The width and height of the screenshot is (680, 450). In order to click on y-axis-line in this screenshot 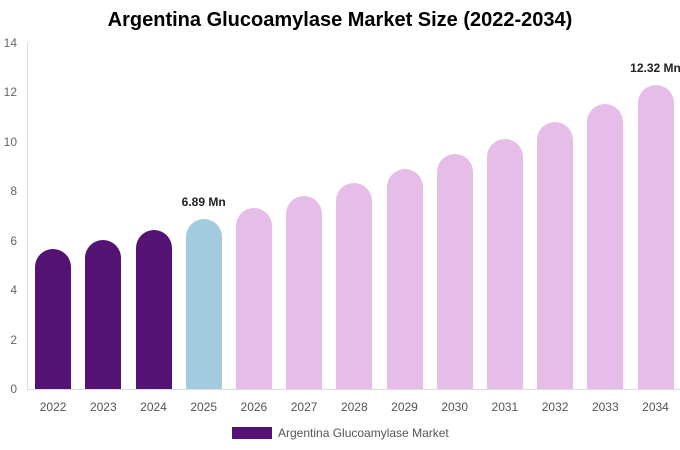, I will do `click(27, 216)`.